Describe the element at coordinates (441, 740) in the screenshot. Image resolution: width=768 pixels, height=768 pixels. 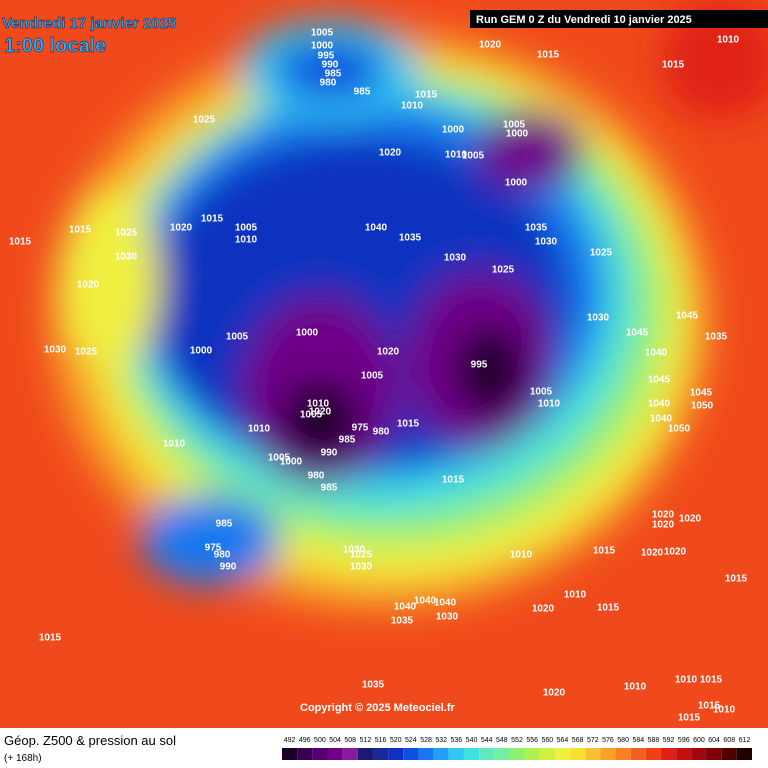
I see `colorbar-label: 532` at that location.